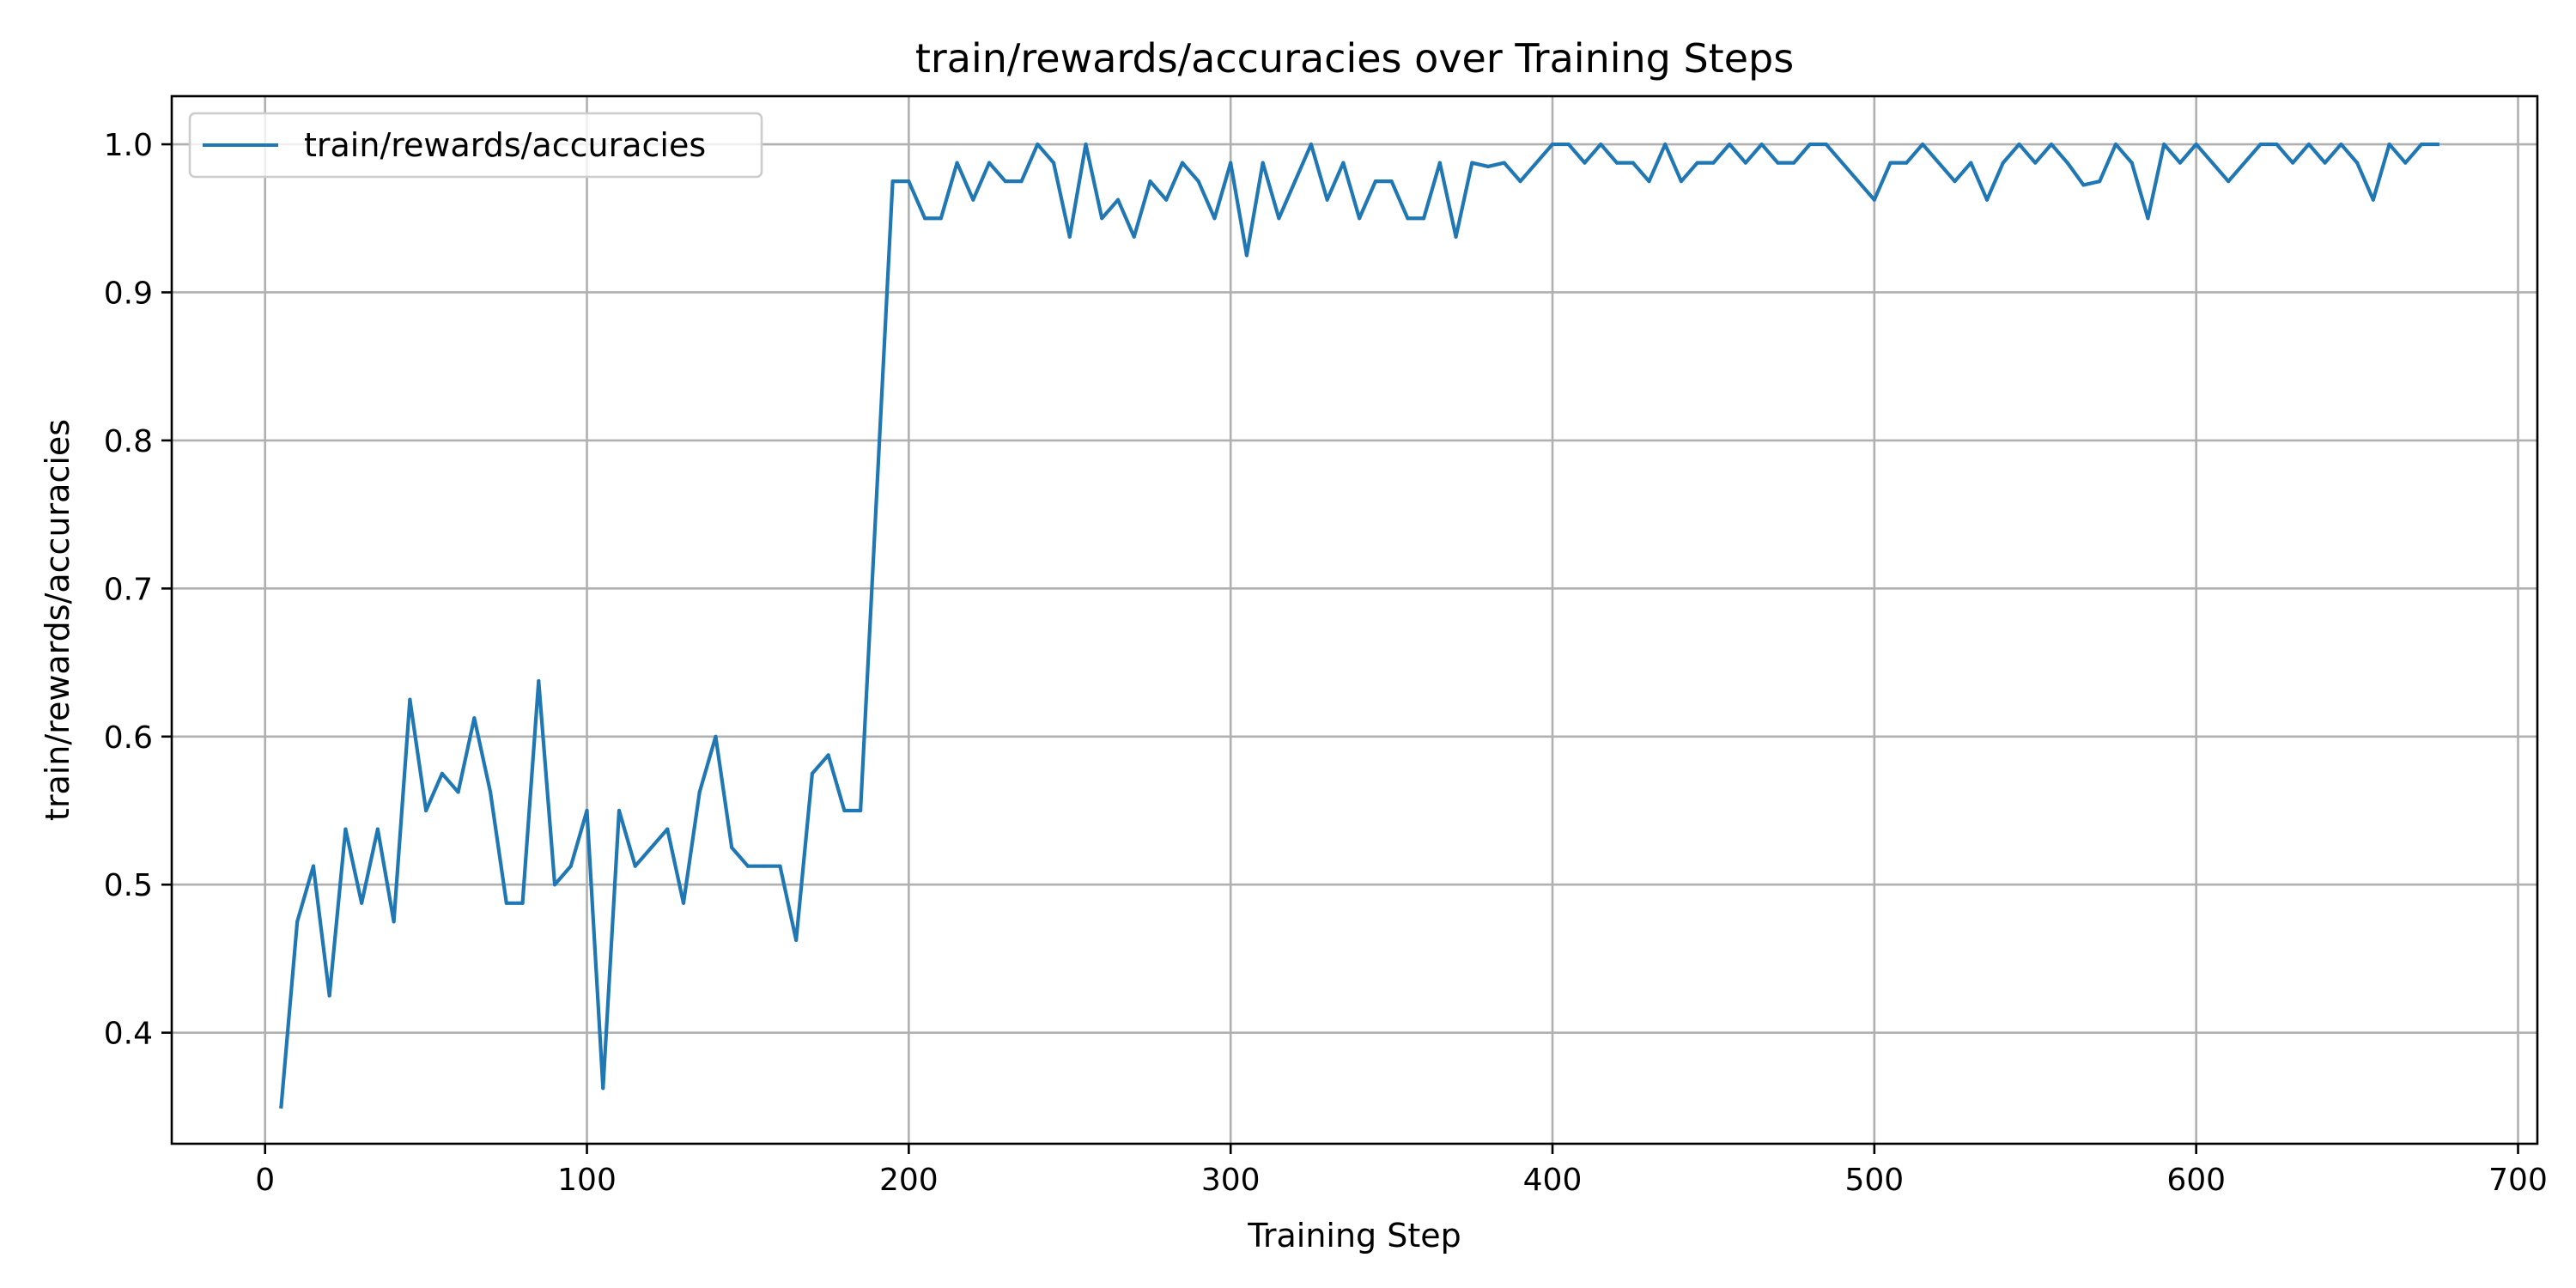 This screenshot has width=2576, height=1288. Describe the element at coordinates (909, 1180) in the screenshot. I see `x-tick-label: 200` at that location.